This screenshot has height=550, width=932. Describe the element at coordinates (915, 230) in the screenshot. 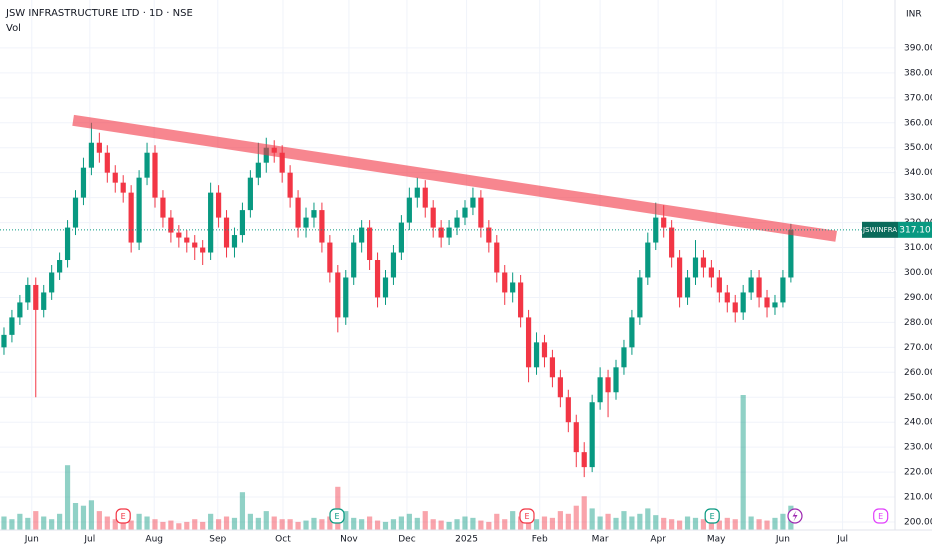

I see `last-price-label: 317.10` at that location.